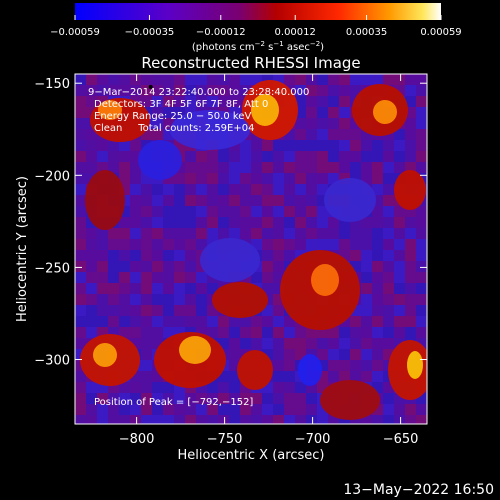 The image size is (500, 500). I want to click on colorbar-tick-label: 0.00059, so click(440, 32).